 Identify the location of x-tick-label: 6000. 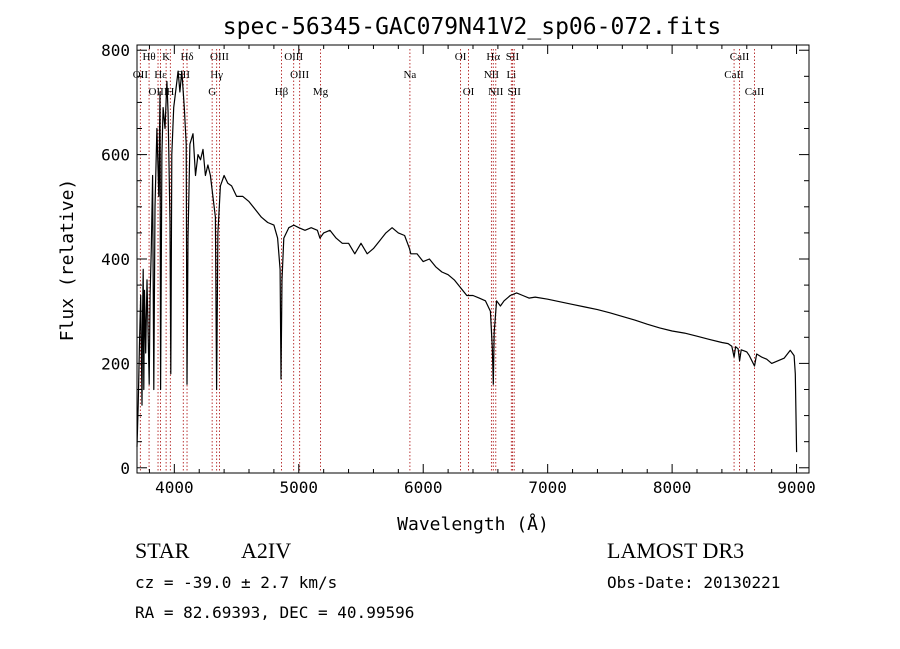
(423, 487).